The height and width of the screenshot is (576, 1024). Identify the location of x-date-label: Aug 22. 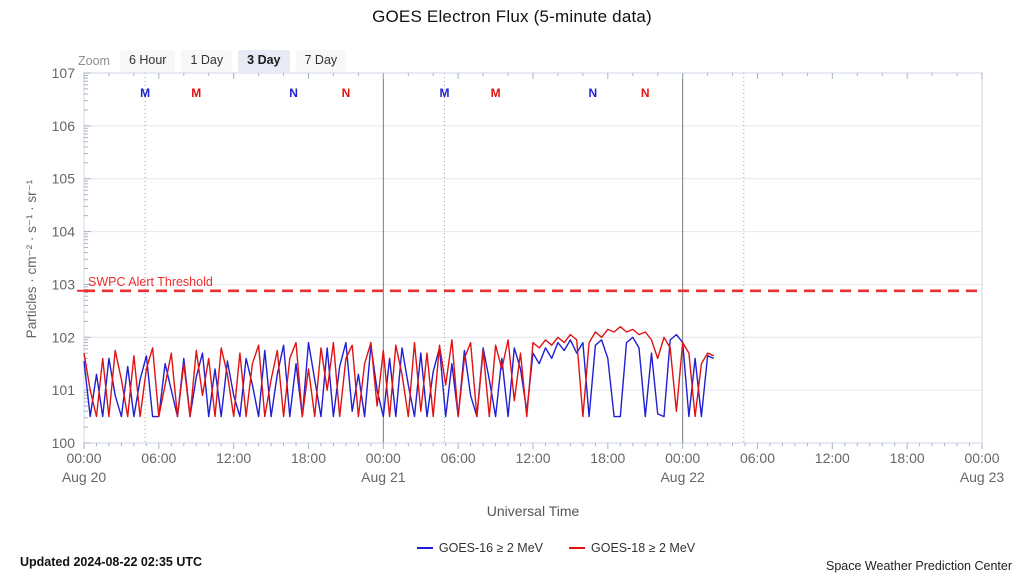
(682, 477).